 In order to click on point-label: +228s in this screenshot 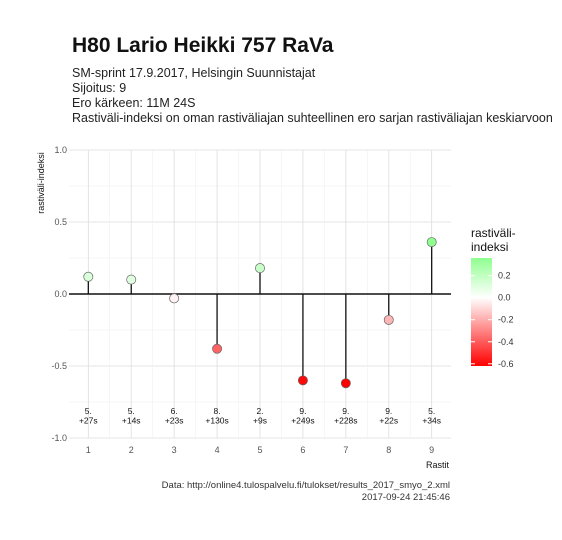, I will do `click(345, 421)`.